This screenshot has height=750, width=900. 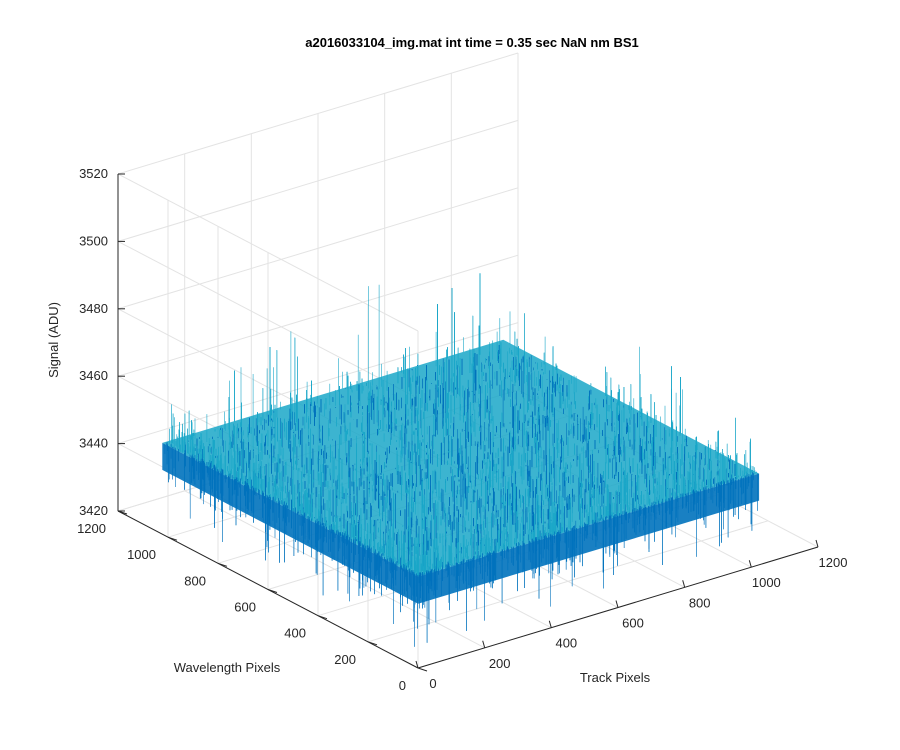 I want to click on floor-grid-line, so click(x=568, y=581).